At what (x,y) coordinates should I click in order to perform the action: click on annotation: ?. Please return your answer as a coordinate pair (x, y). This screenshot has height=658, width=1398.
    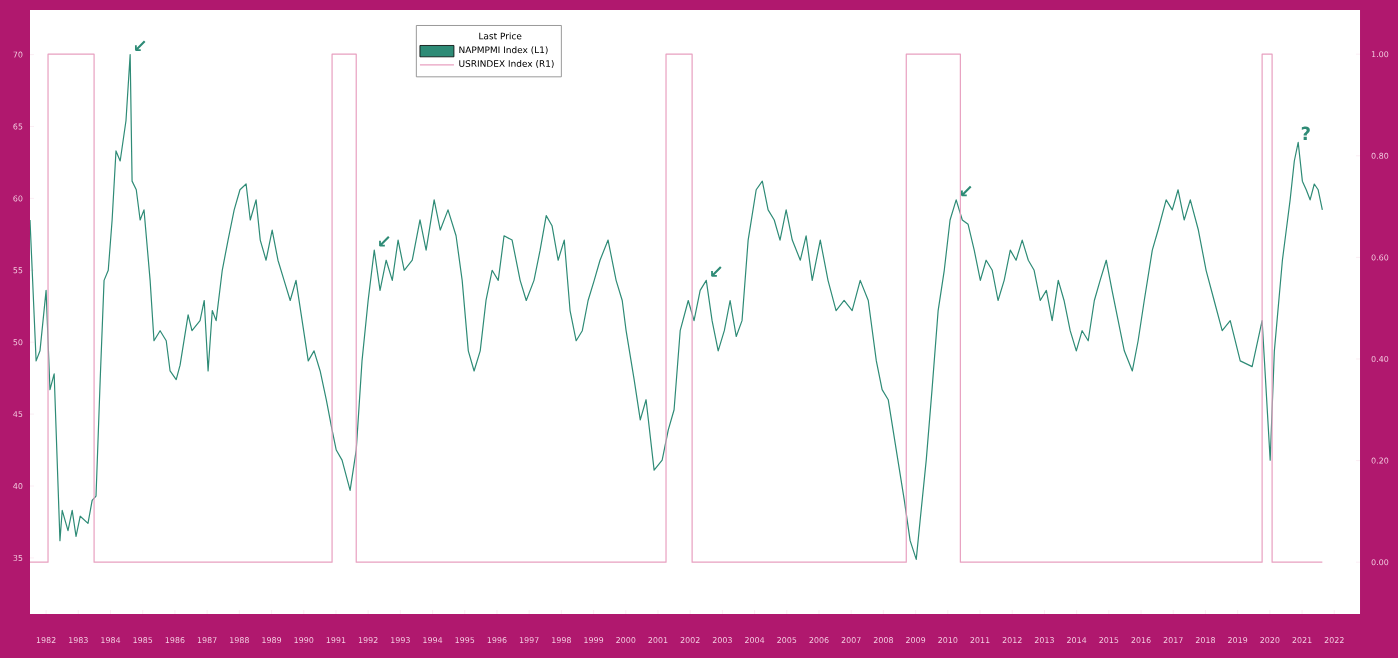
    Looking at the image, I should click on (1305, 133).